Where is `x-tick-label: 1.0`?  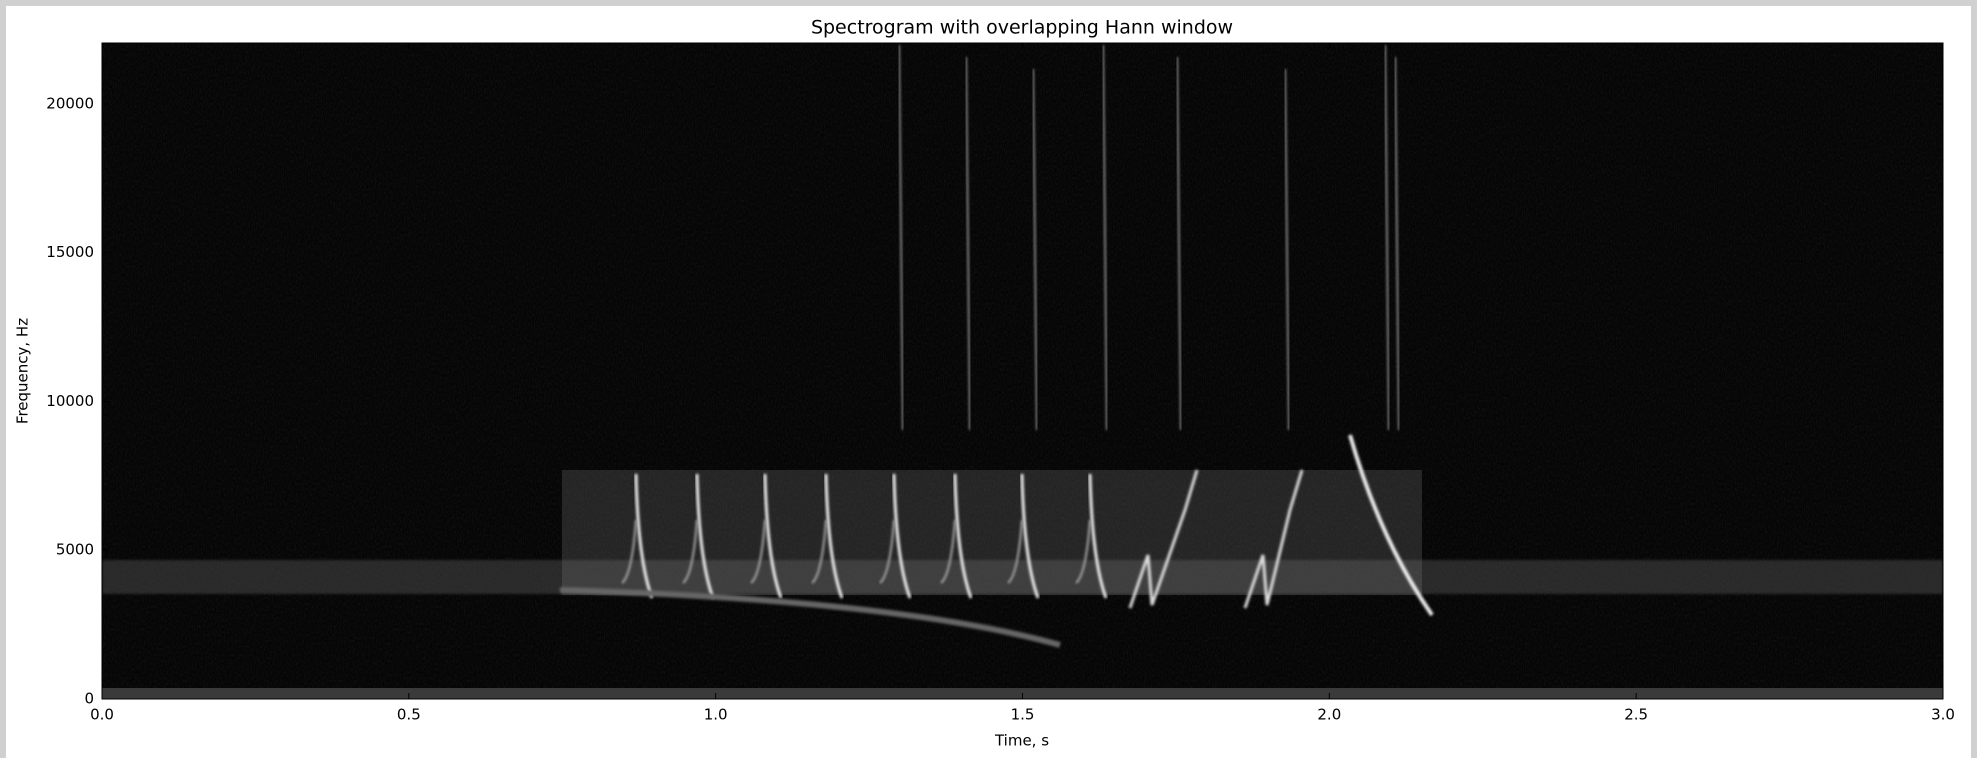 x-tick-label: 1.0 is located at coordinates (716, 715).